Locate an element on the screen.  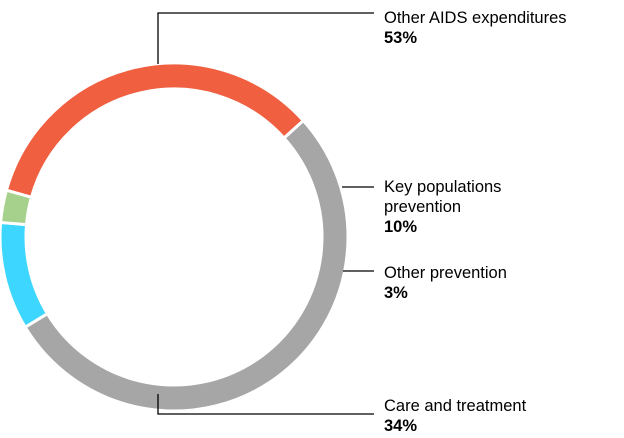
label-other-aids-expenditures: Other AIDS expenditures 53% is located at coordinates (475, 28).